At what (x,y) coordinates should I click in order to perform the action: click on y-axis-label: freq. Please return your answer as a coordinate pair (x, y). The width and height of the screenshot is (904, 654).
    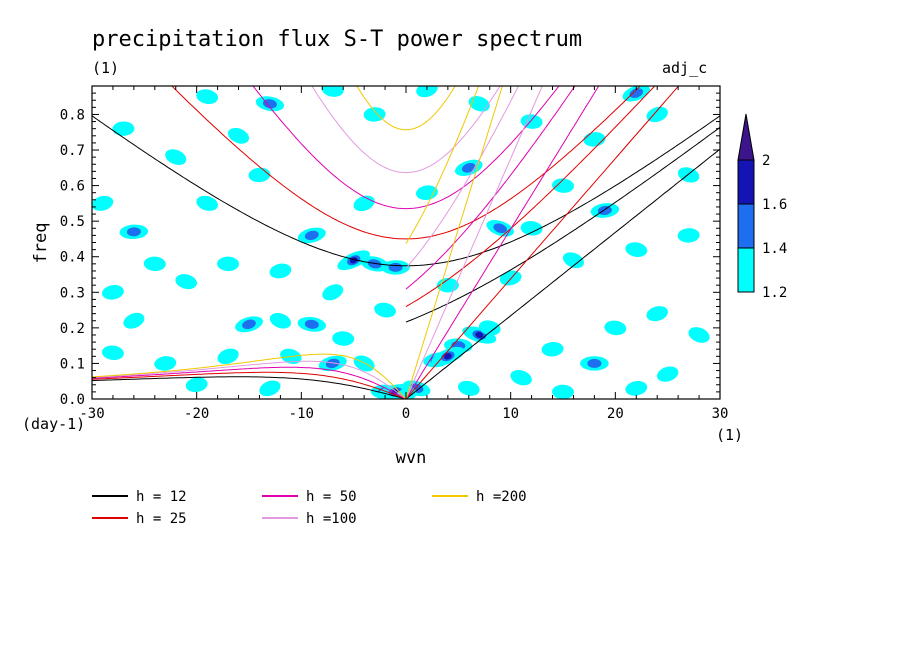
    Looking at the image, I should click on (41, 243).